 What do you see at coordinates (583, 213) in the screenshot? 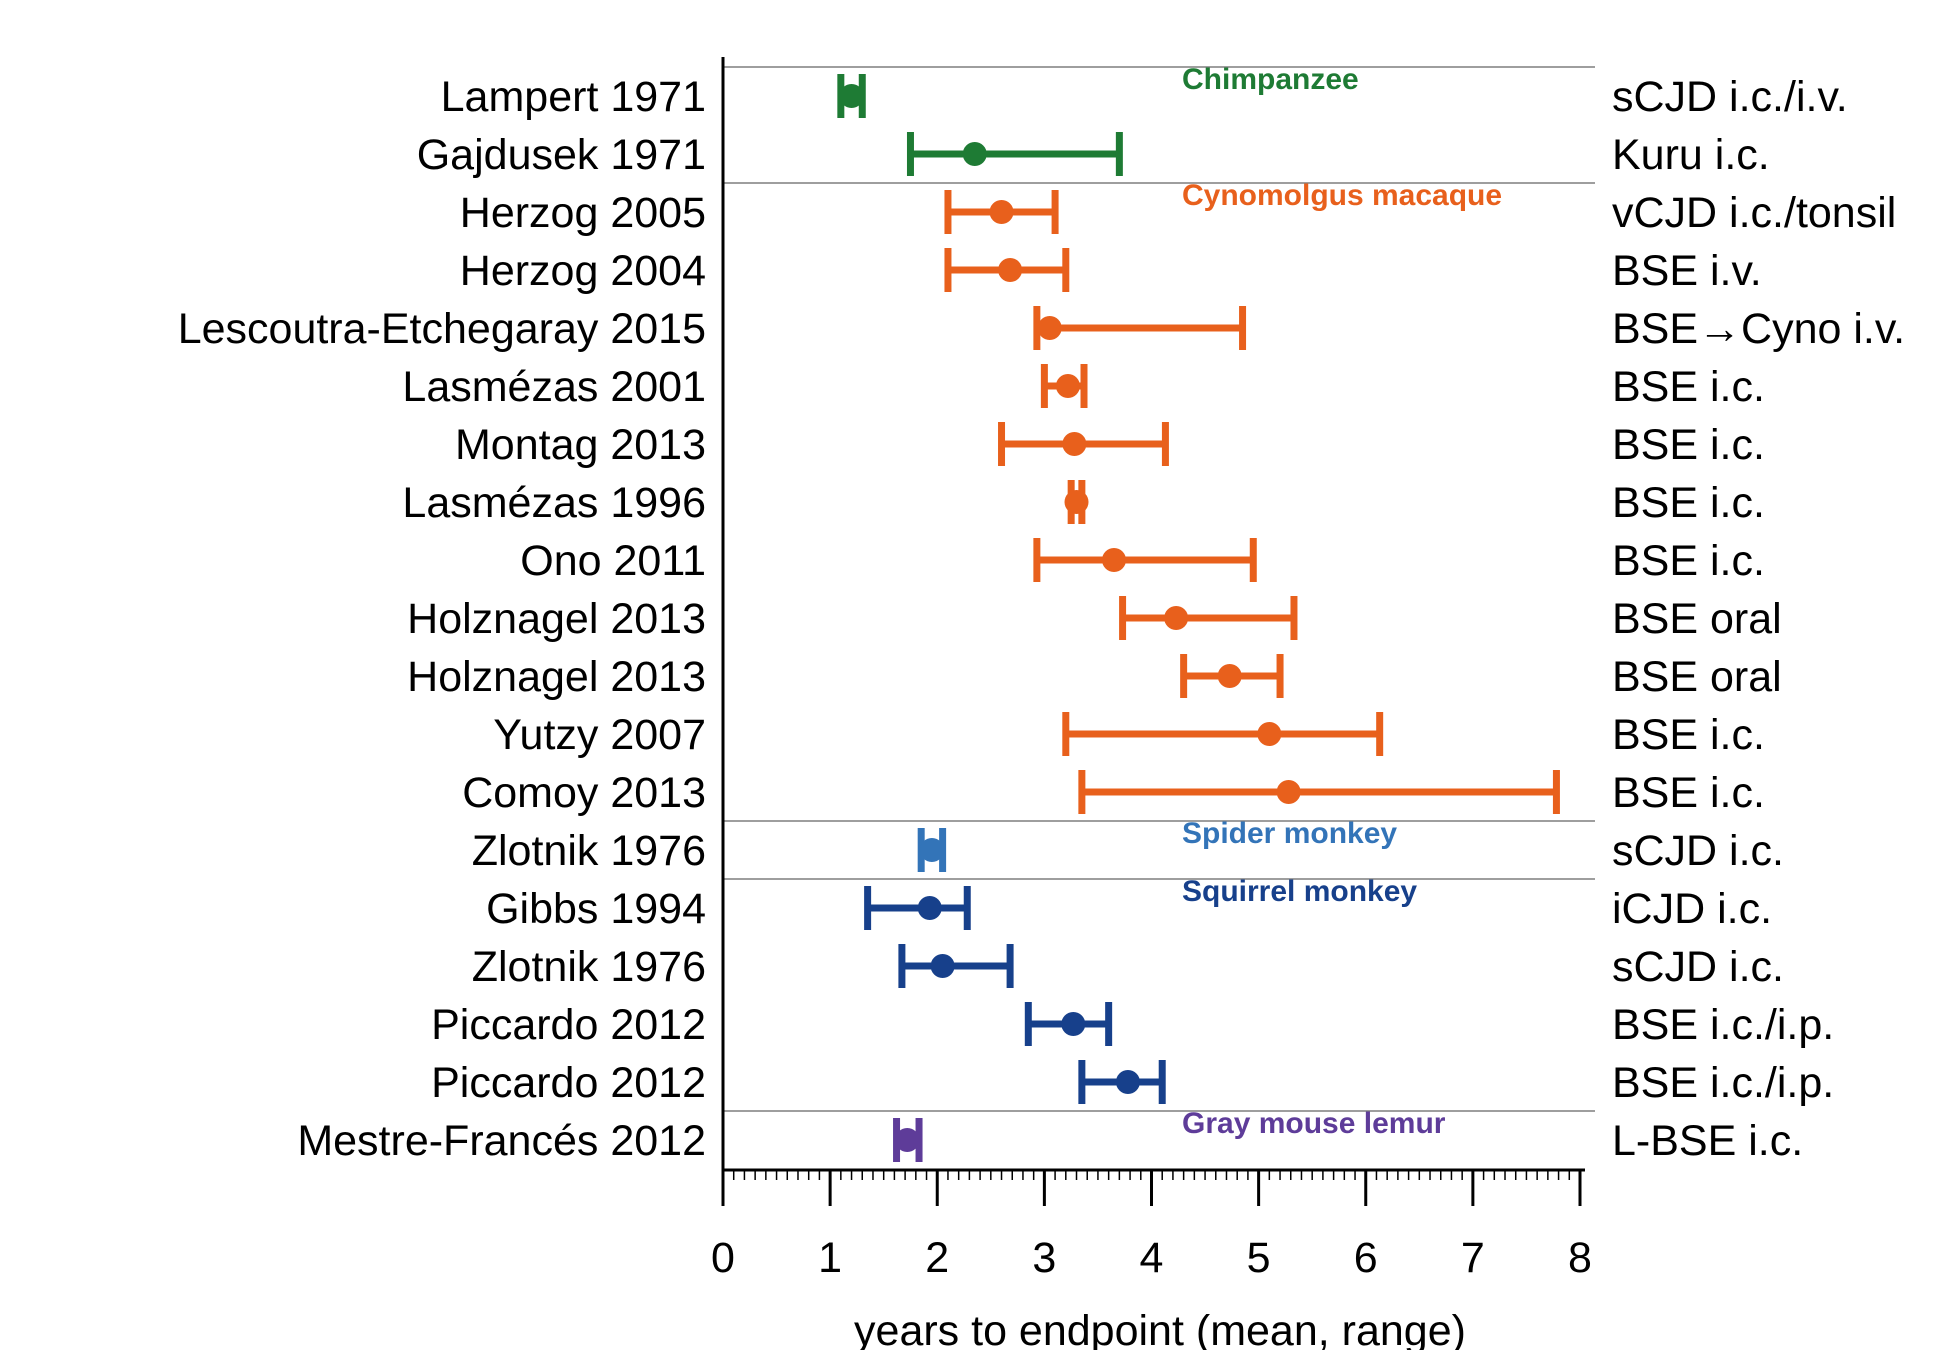
I see `study-label: Herzog 2005` at bounding box center [583, 213].